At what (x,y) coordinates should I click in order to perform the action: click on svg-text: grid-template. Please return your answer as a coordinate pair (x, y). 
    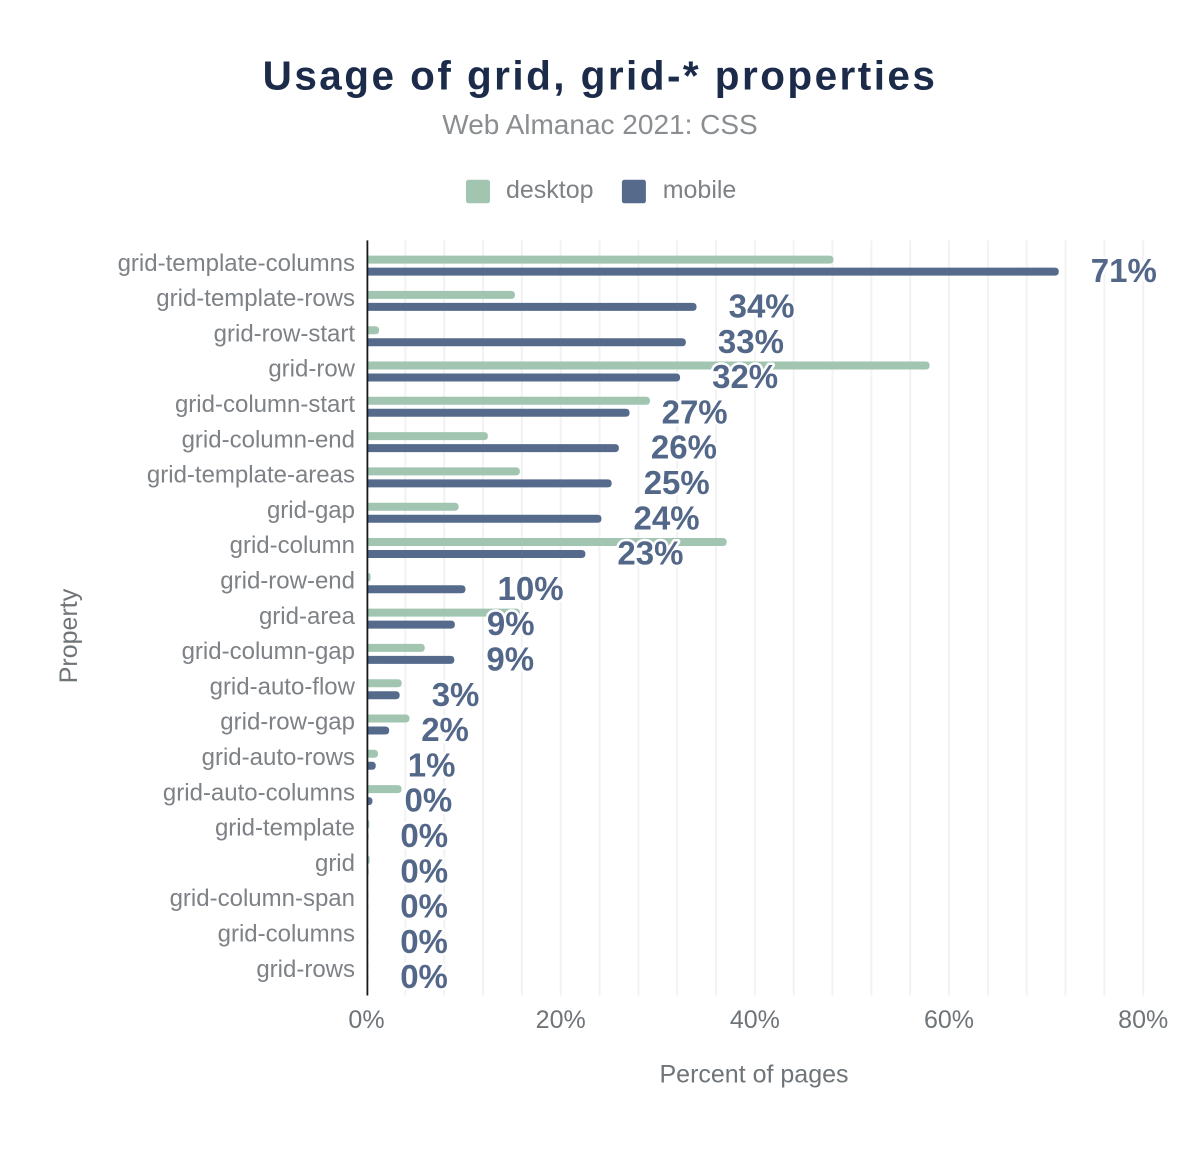
    Looking at the image, I should click on (285, 828).